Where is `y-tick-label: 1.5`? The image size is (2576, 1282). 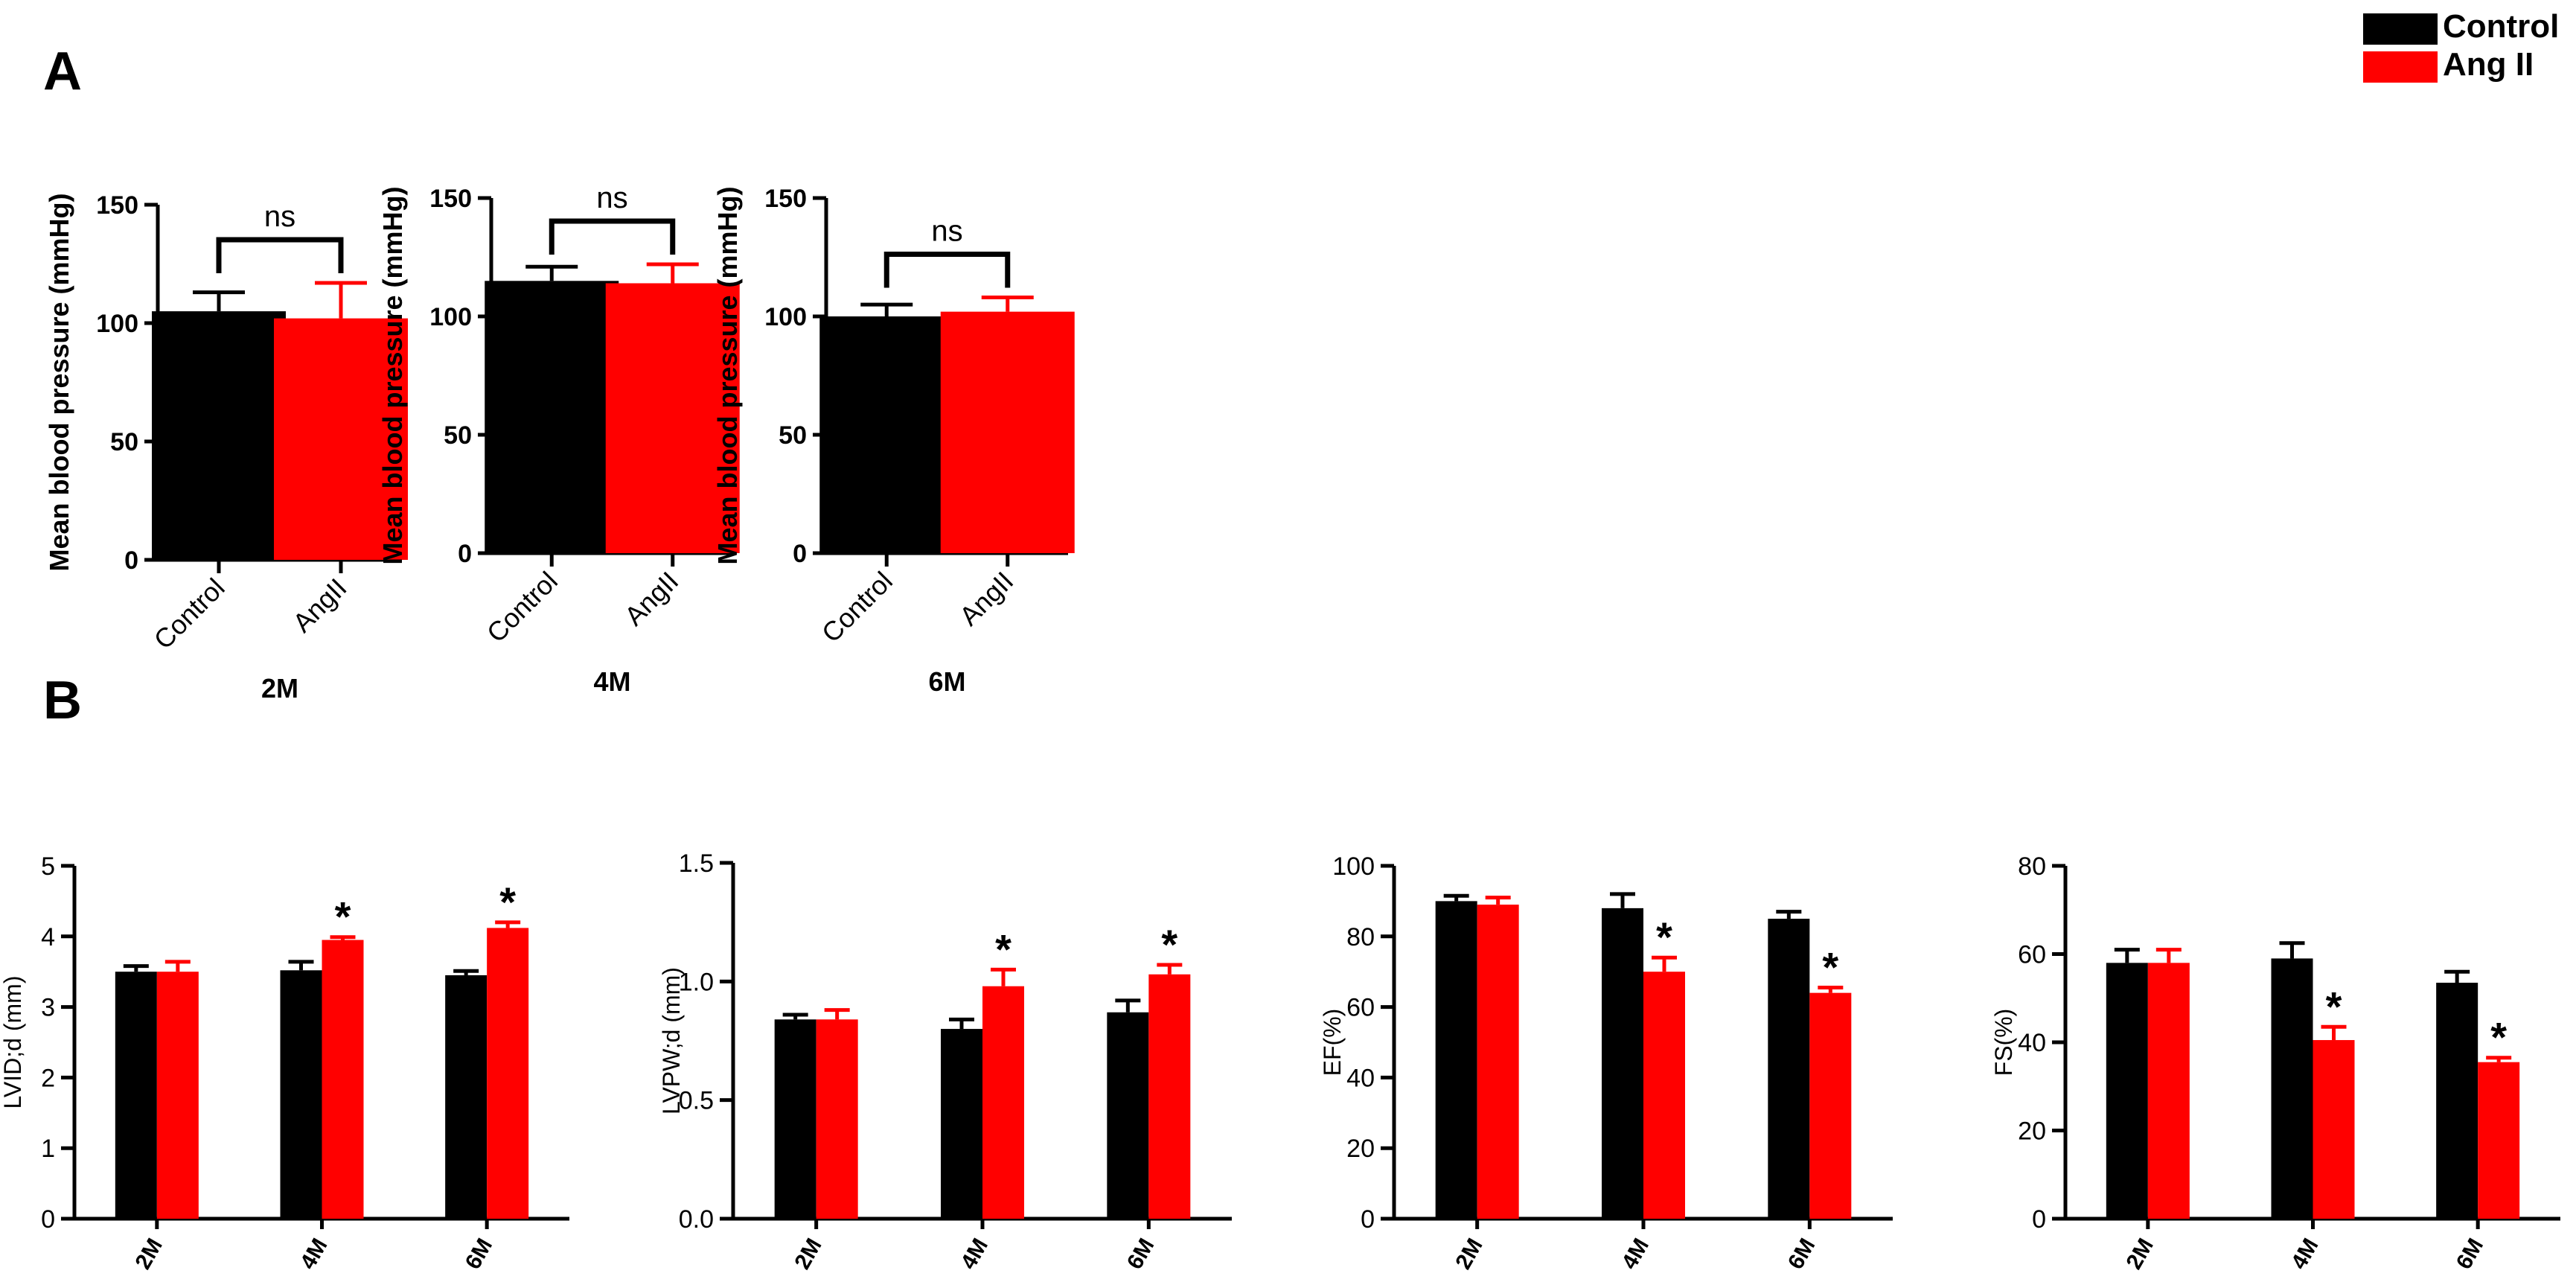
y-tick-label: 1.5 is located at coordinates (696, 863).